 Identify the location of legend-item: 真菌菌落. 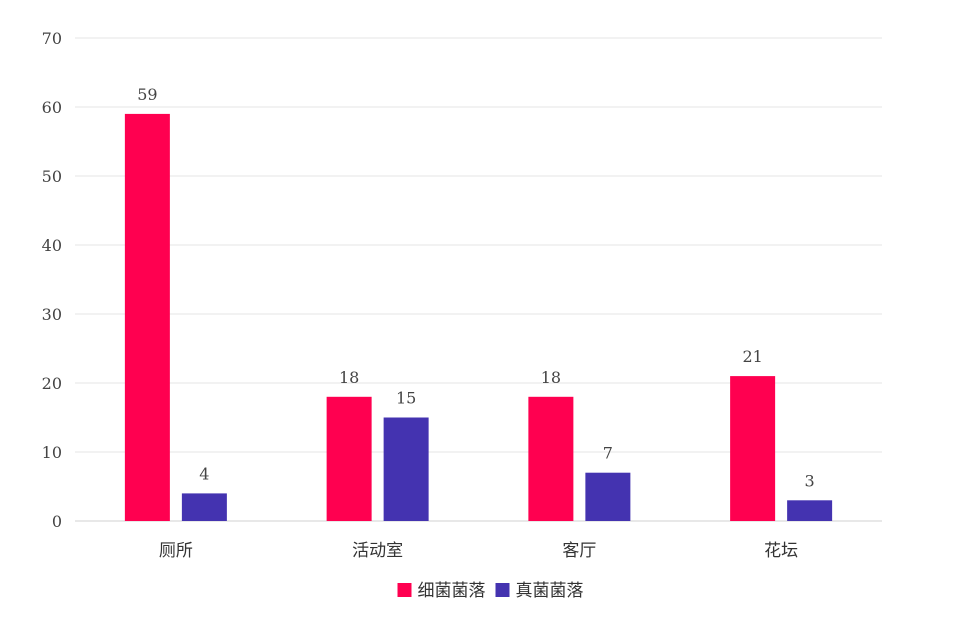
(539, 591).